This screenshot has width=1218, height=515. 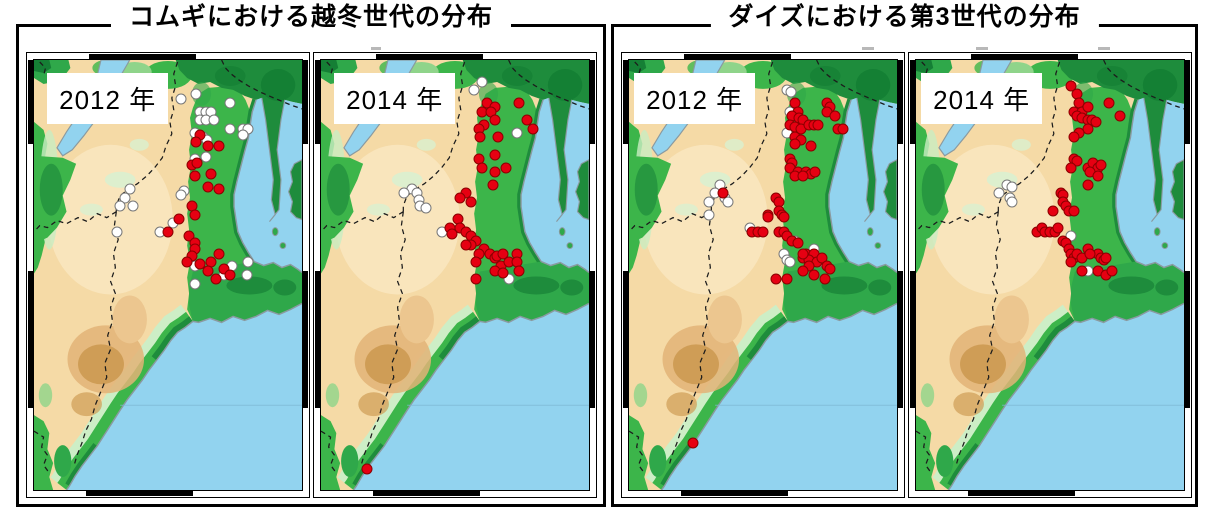 I want to click on wheat-group-title: コムギにおける越冬世代の分布, so click(x=311, y=17).